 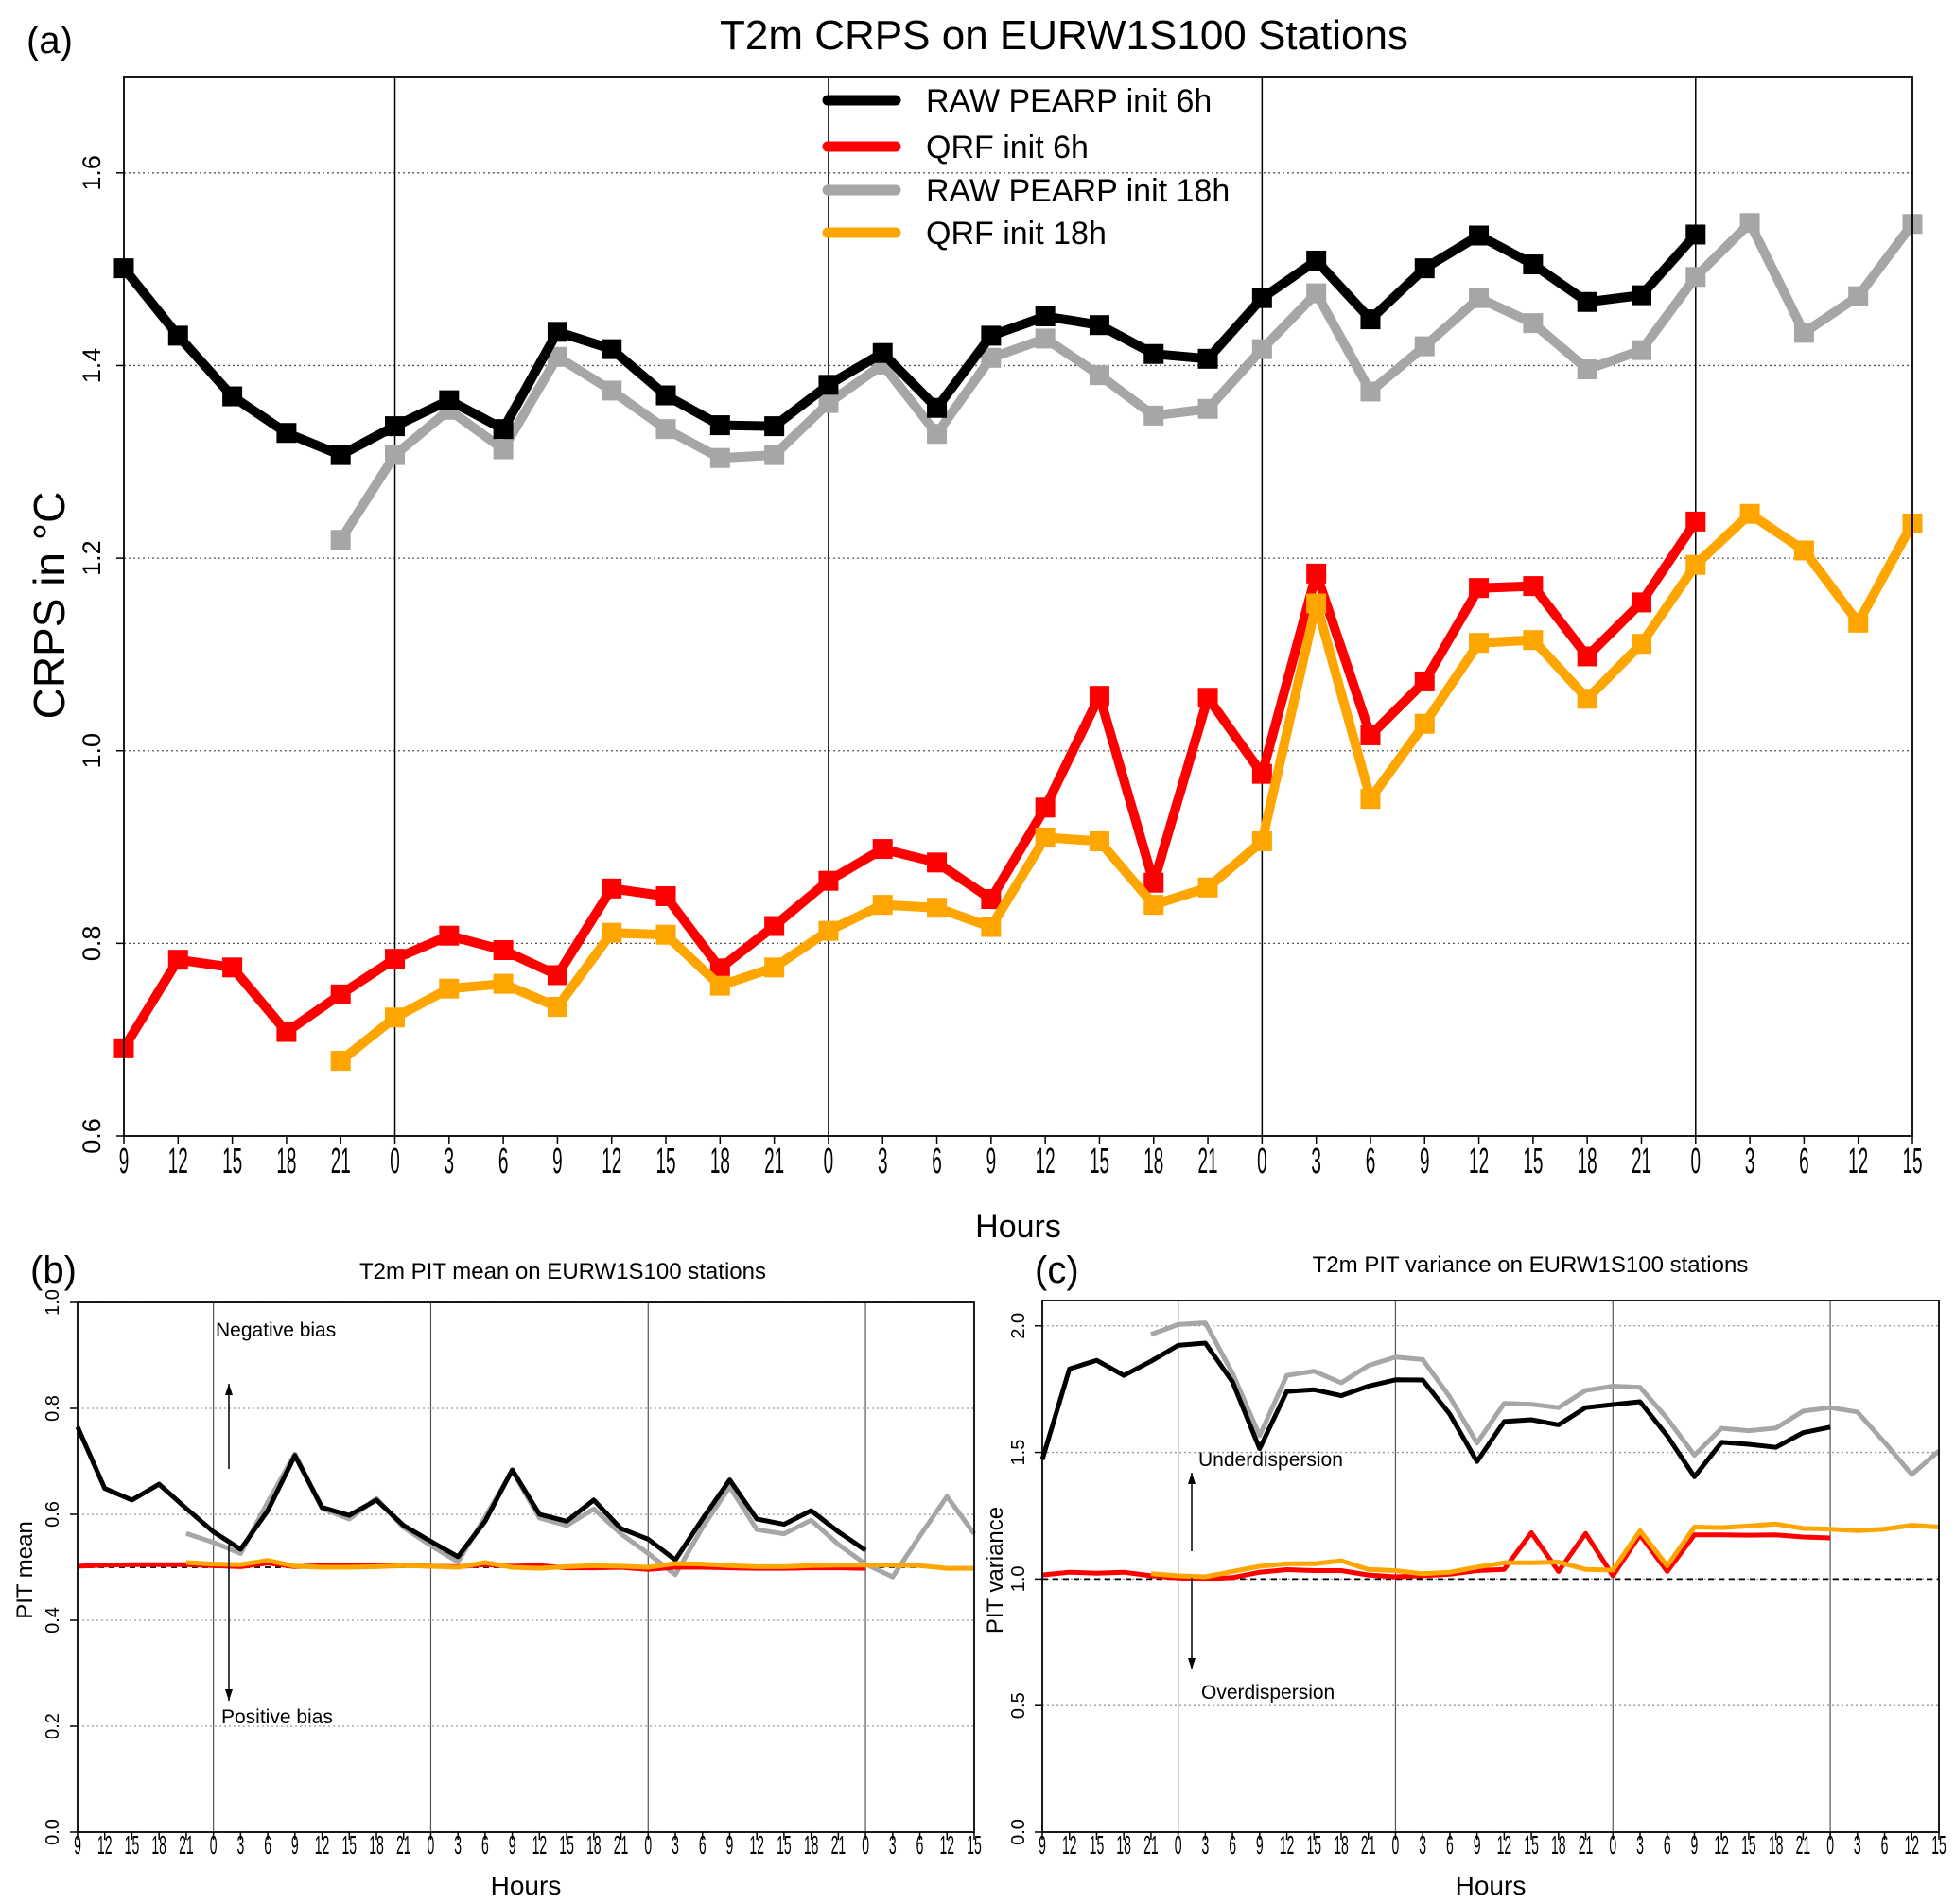 I want to click on series-qrf18, so click(x=1545, y=1550).